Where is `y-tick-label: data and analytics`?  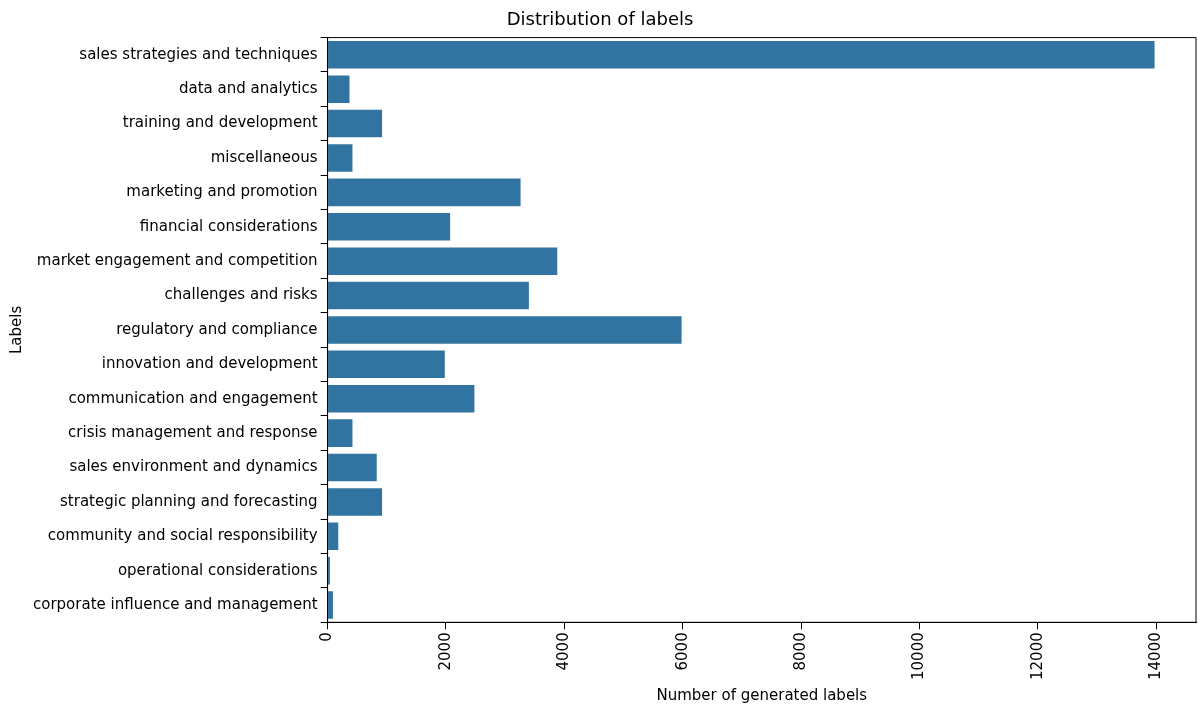 y-tick-label: data and analytics is located at coordinates (248, 88).